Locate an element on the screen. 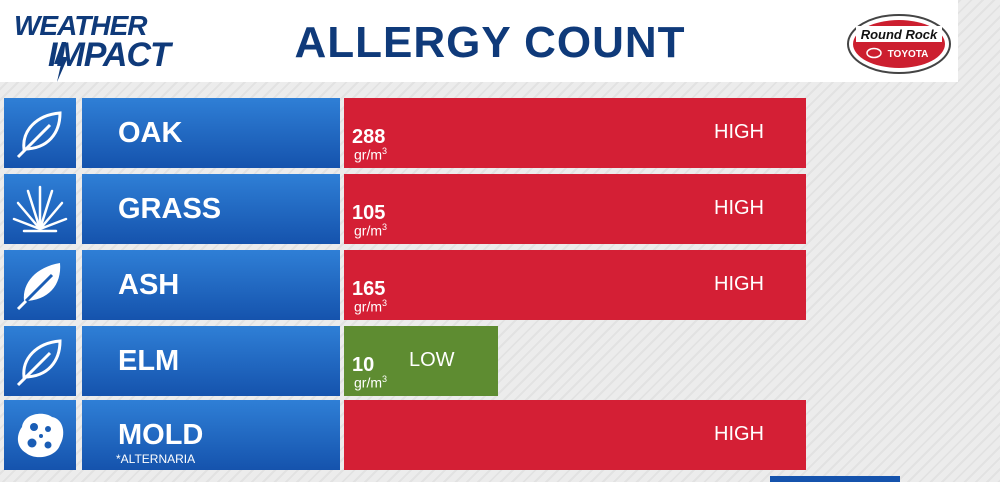 This screenshot has width=1000, height=482. allergen-name: OAK is located at coordinates (150, 133).